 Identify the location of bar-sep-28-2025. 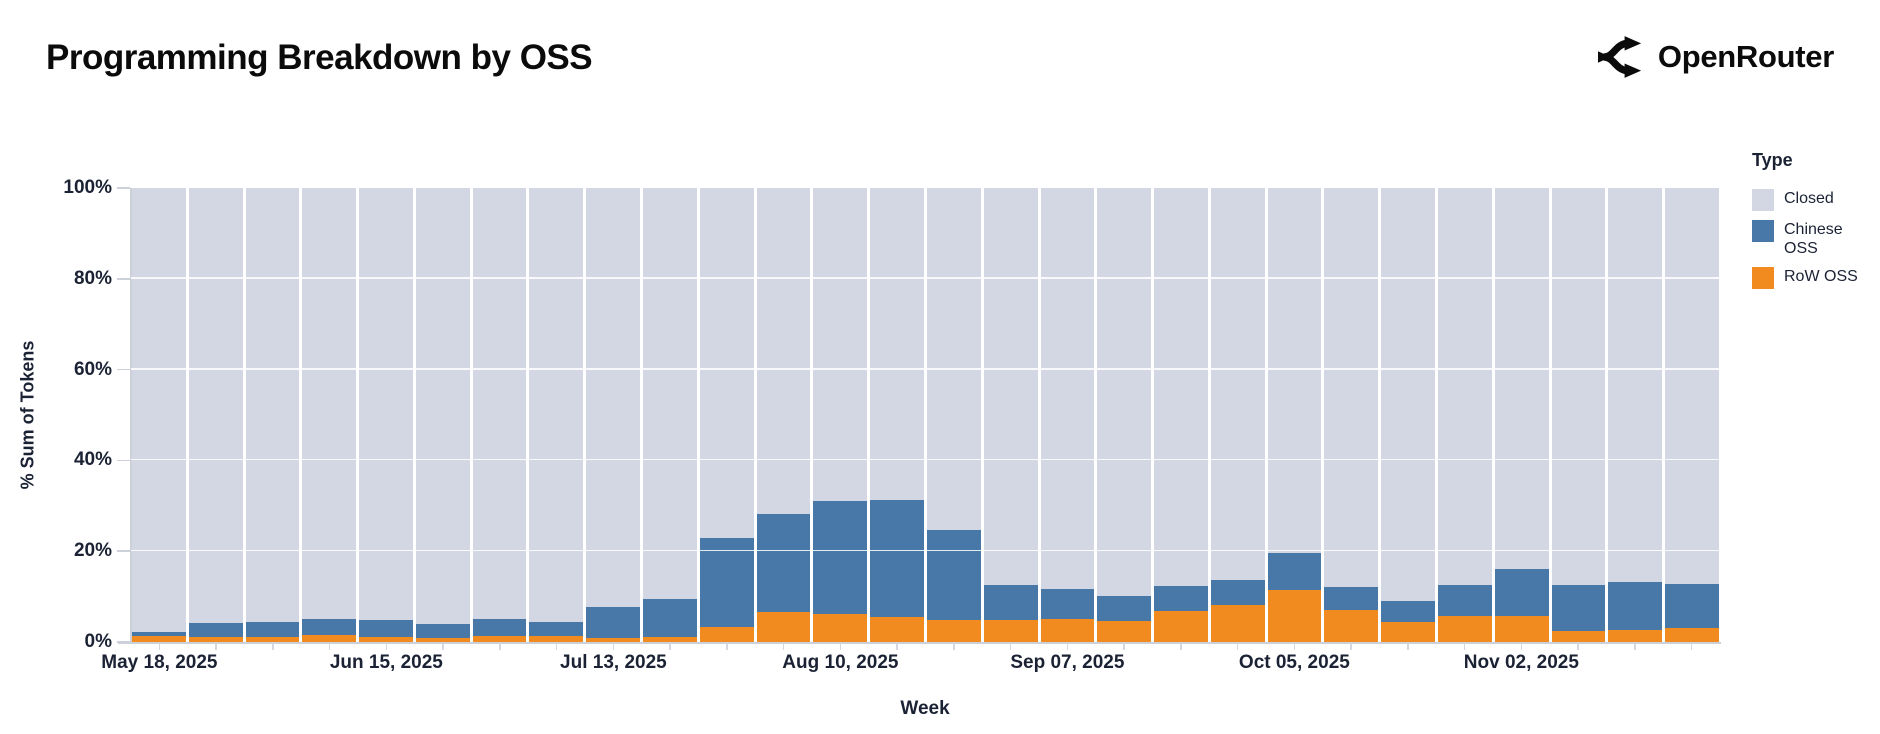
(1237, 415).